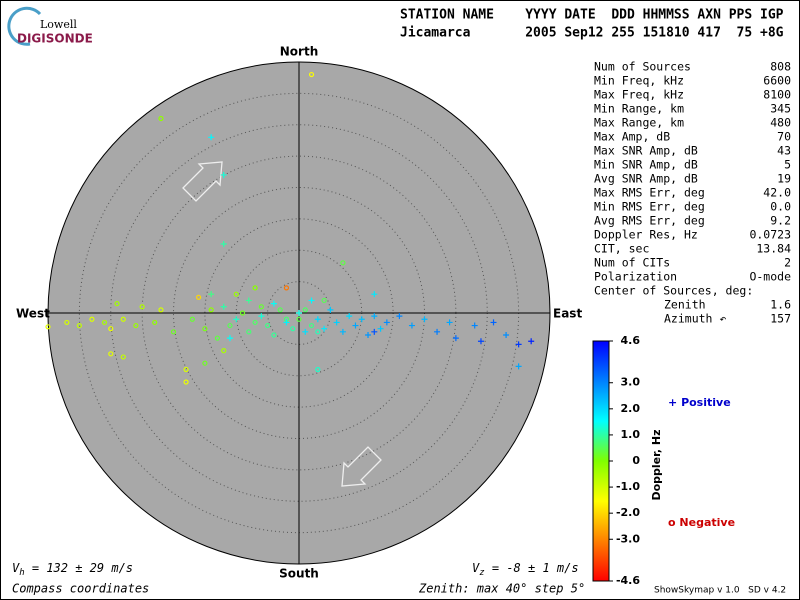 The height and width of the screenshot is (600, 800). Describe the element at coordinates (672, 402) in the screenshot. I see `legend-symbol: +` at that location.